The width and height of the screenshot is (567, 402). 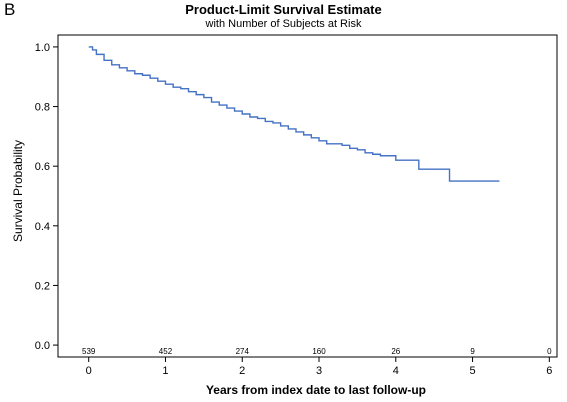 I want to click on y-tick-label: 0.0, so click(x=42, y=346).